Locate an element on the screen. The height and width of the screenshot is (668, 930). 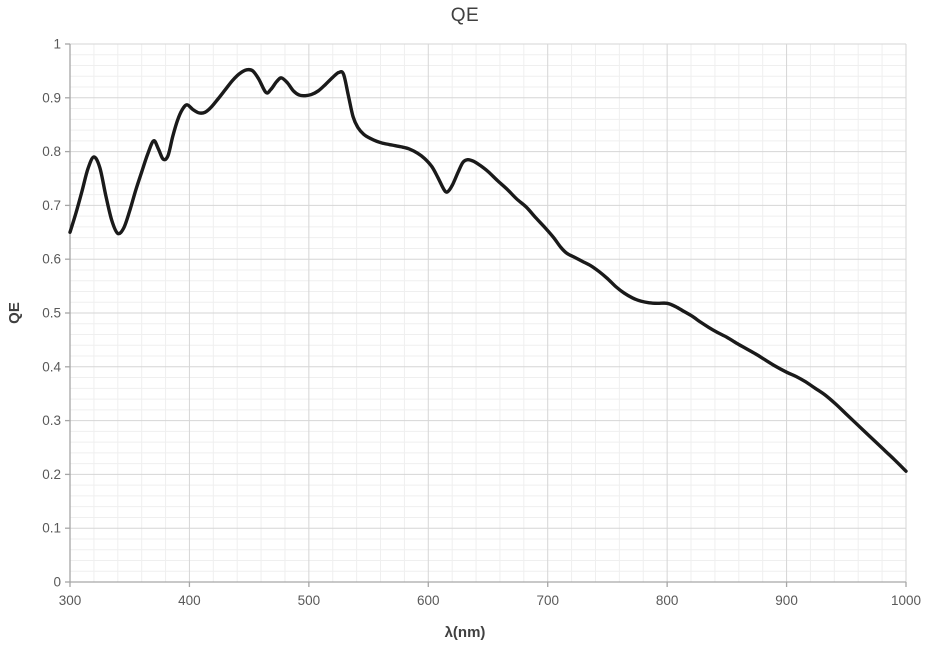
x-tick-label: 700 is located at coordinates (547, 600).